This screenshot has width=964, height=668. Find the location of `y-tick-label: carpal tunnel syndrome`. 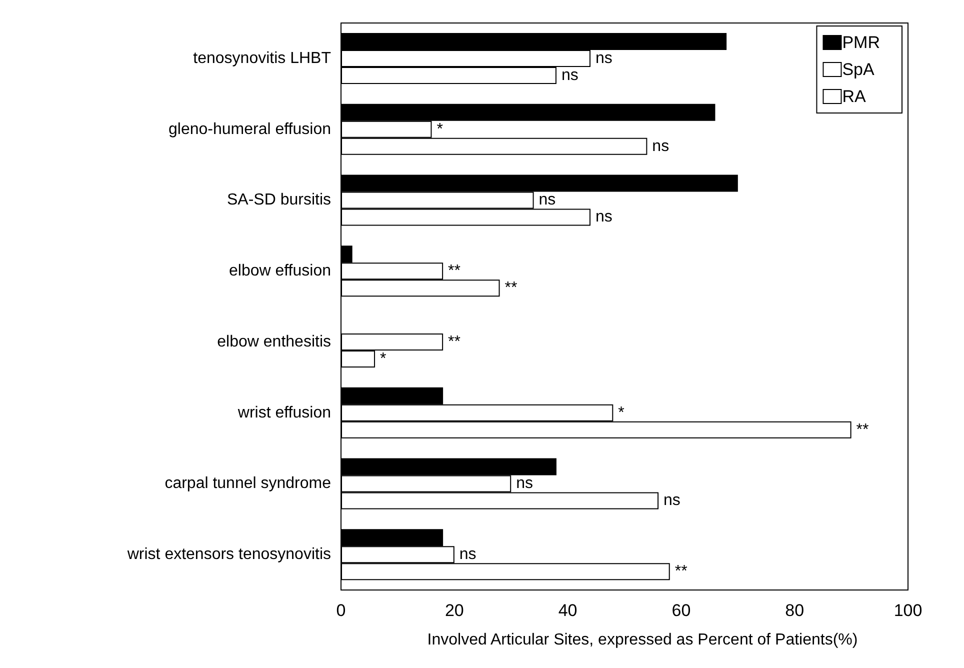

y-tick-label: carpal tunnel syndrome is located at coordinates (248, 483).